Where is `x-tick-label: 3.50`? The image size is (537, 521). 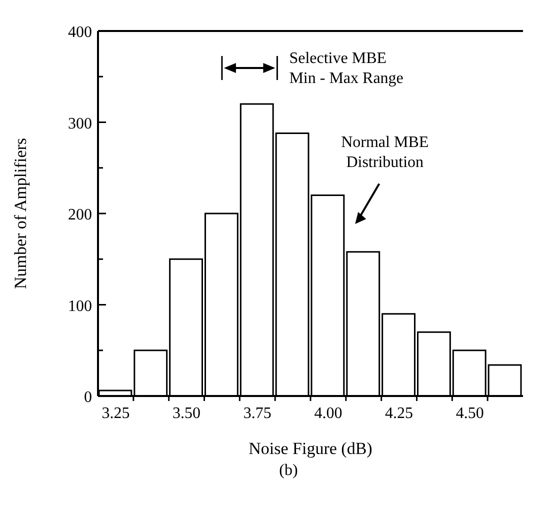 x-tick-label: 3.50 is located at coordinates (186, 413).